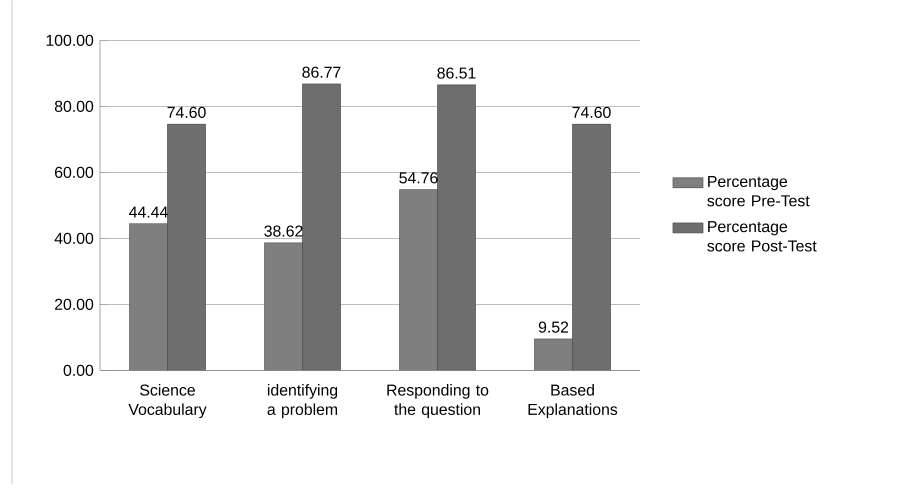  Describe the element at coordinates (303, 401) in the screenshot. I see `x-tick-label: identifying a problem` at that location.